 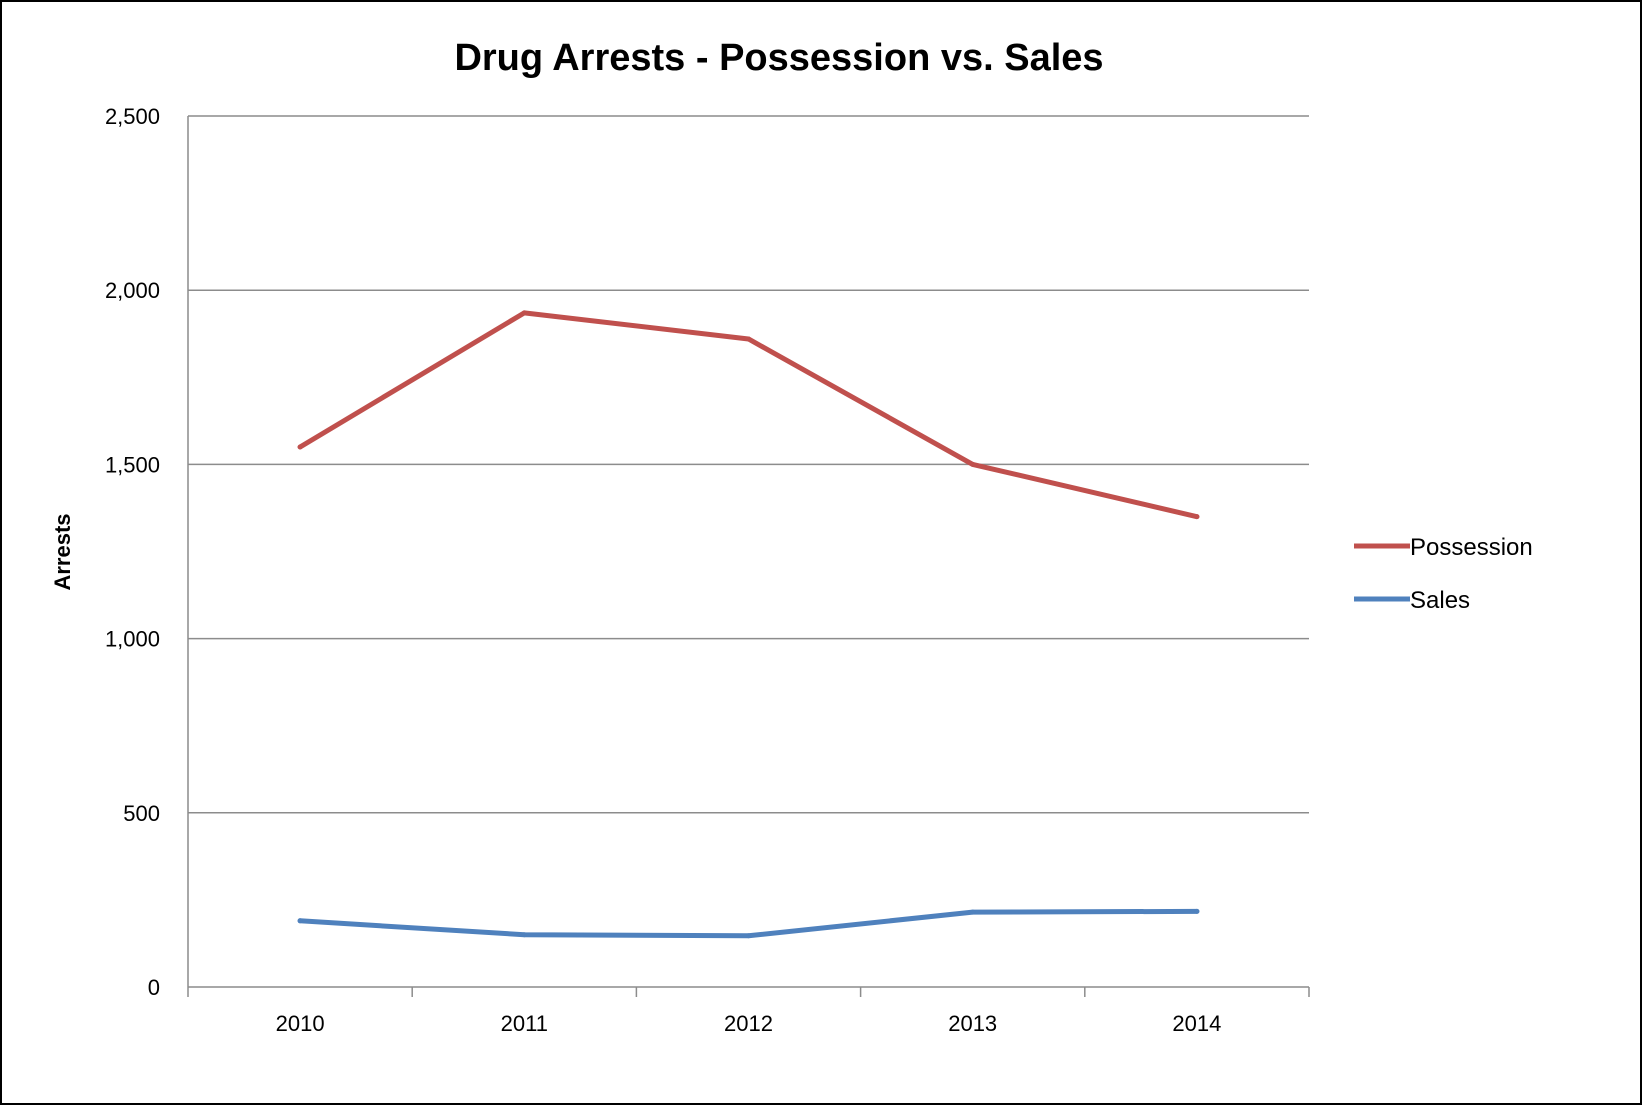 I want to click on y-tick-labels: 0 500 1,000 1,500 2,000 2,500, so click(x=132, y=552).